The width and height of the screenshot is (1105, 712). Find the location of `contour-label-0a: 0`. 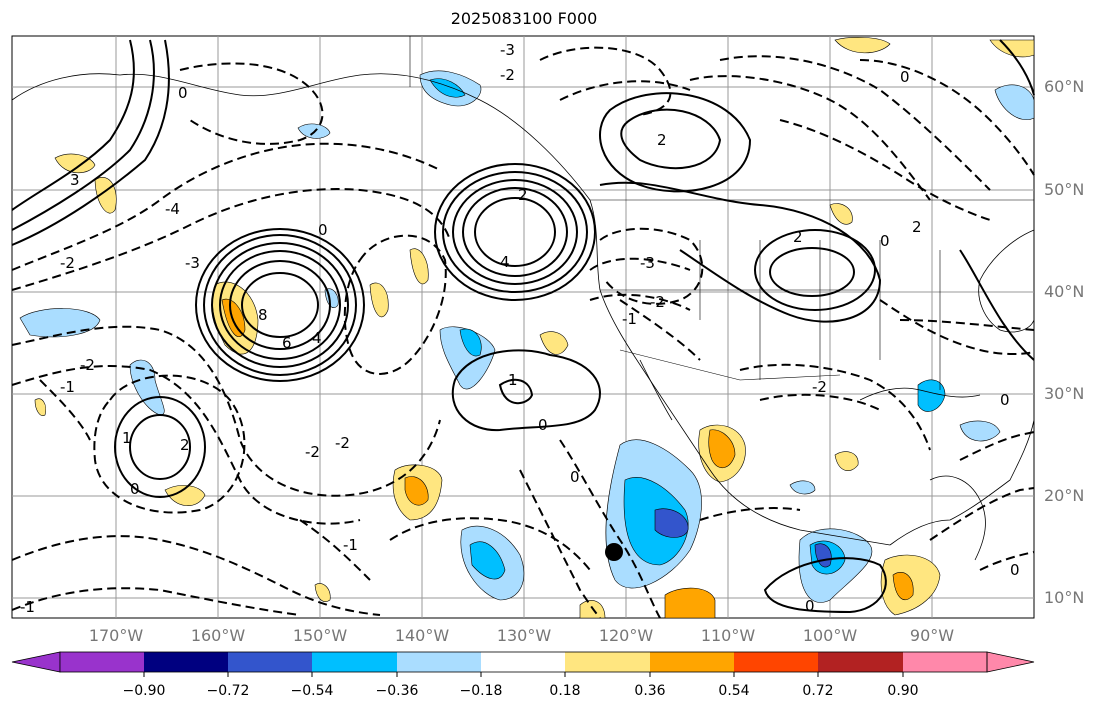

contour-label-0a: 0 is located at coordinates (135, 489).